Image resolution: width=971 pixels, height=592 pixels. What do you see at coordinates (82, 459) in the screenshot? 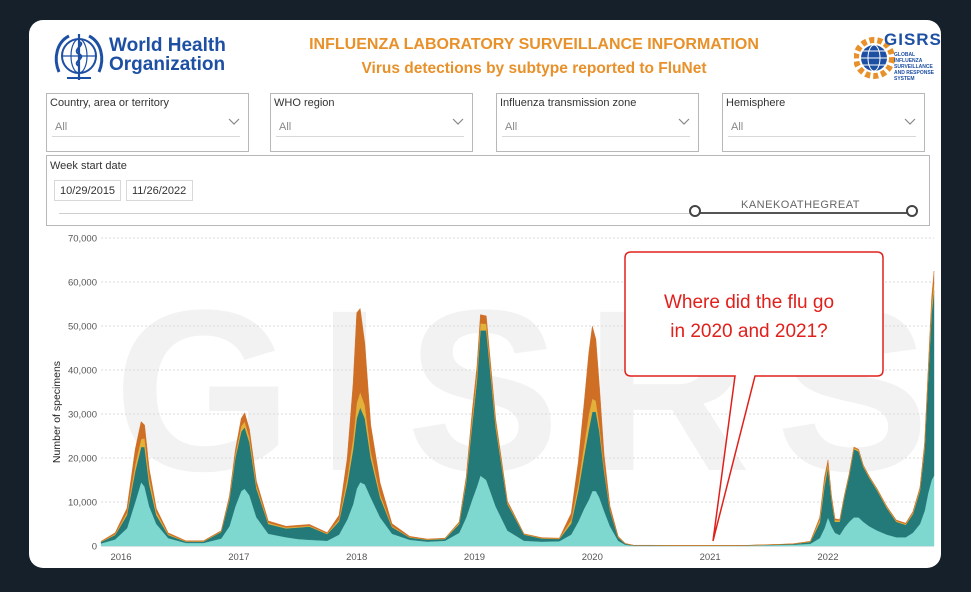
I see `y-tick-label: 20,000` at bounding box center [82, 459].